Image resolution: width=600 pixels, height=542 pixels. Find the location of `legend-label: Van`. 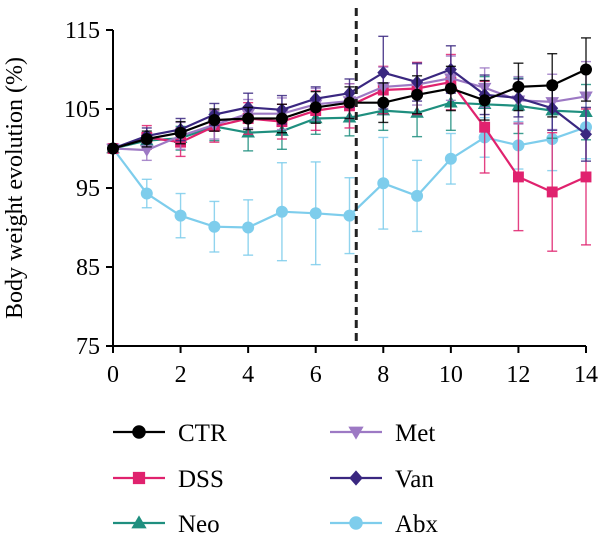

legend-label: Van is located at coordinates (414, 479).